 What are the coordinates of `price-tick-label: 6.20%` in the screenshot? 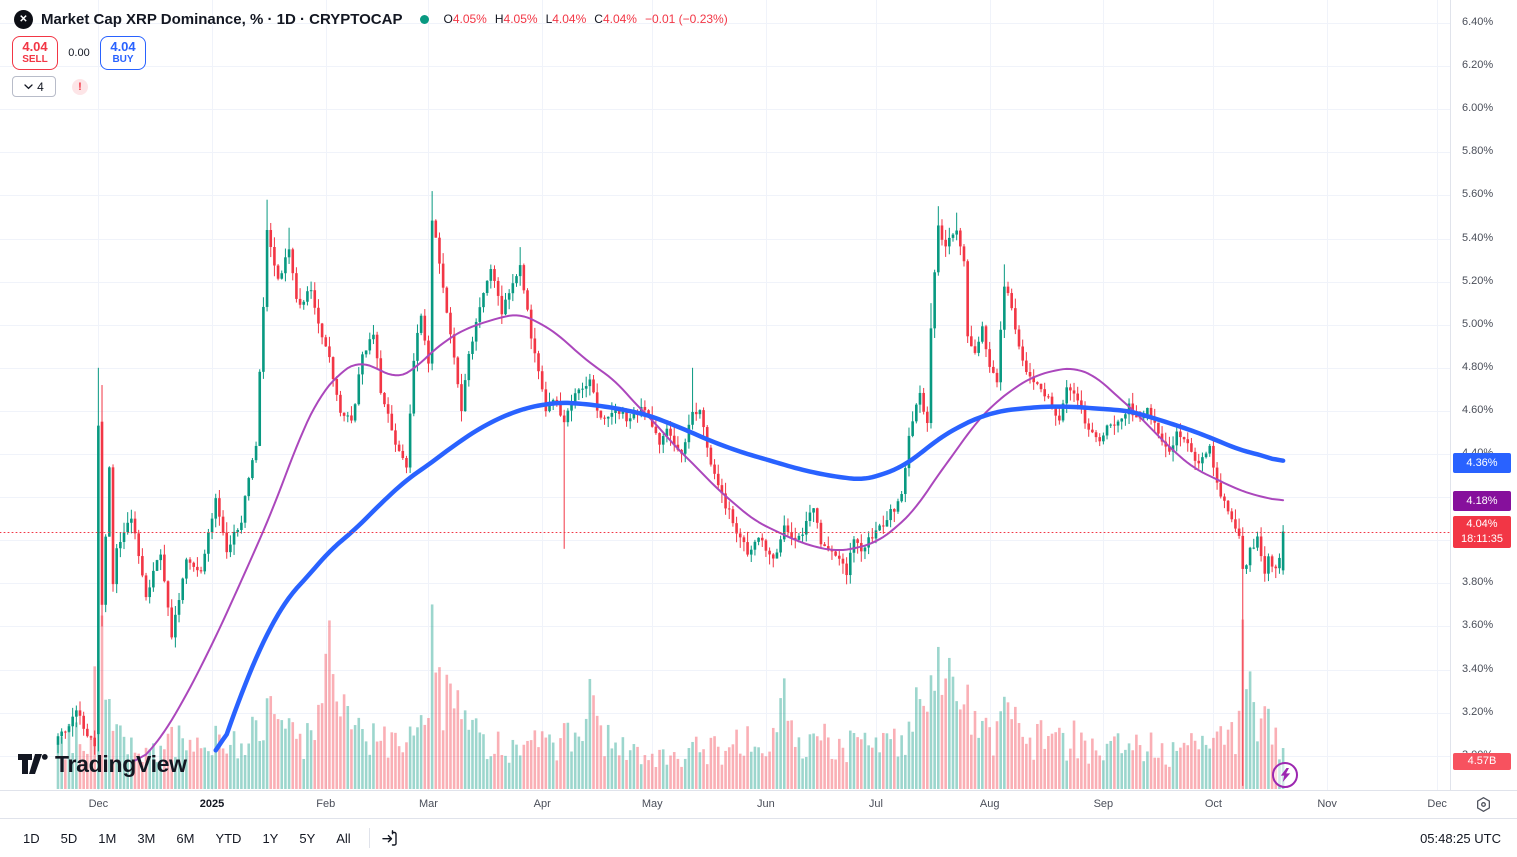 It's located at (1478, 65).